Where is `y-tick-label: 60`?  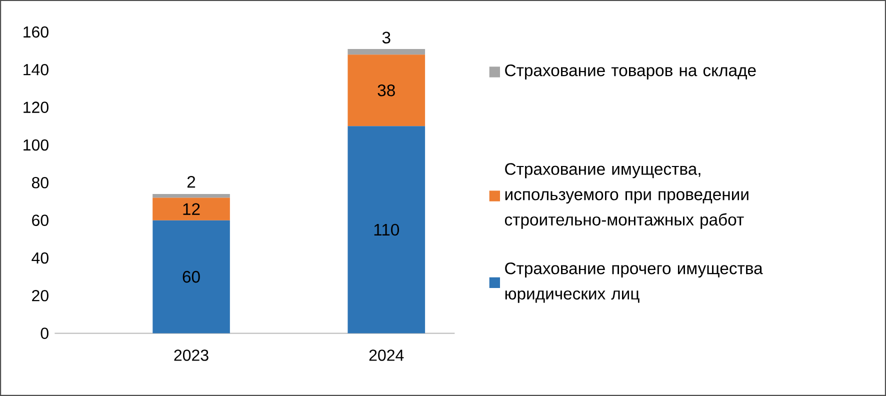 y-tick-label: 60 is located at coordinates (40, 220).